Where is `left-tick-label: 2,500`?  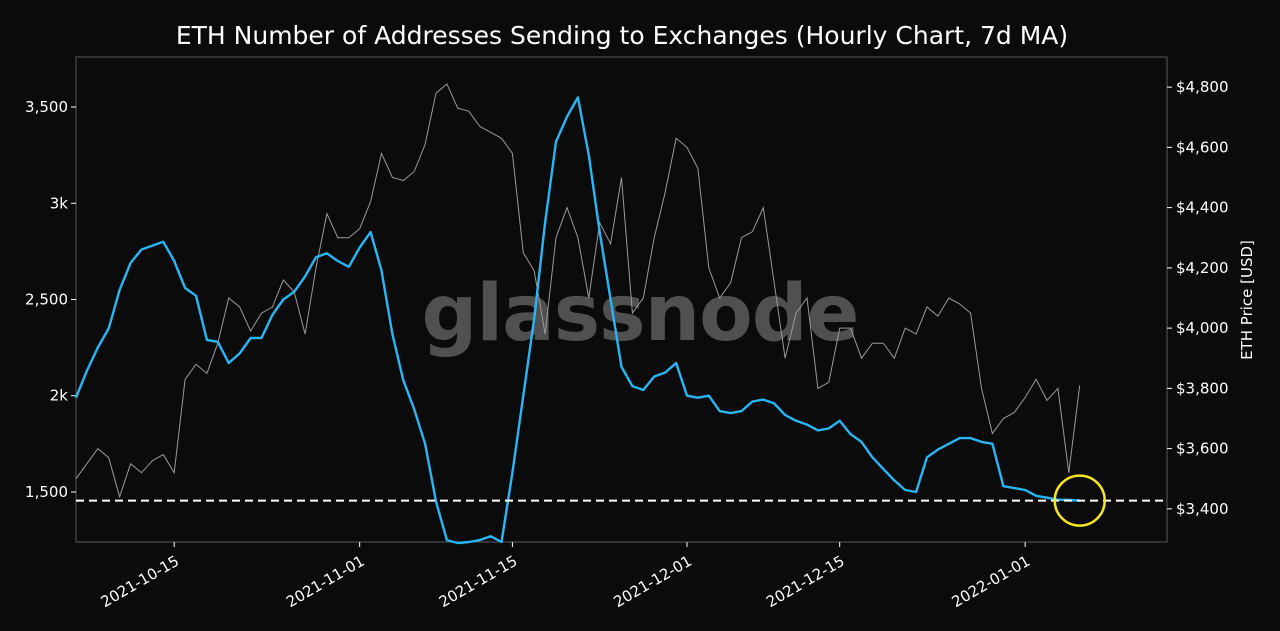
left-tick-label: 2,500 is located at coordinates (46, 300).